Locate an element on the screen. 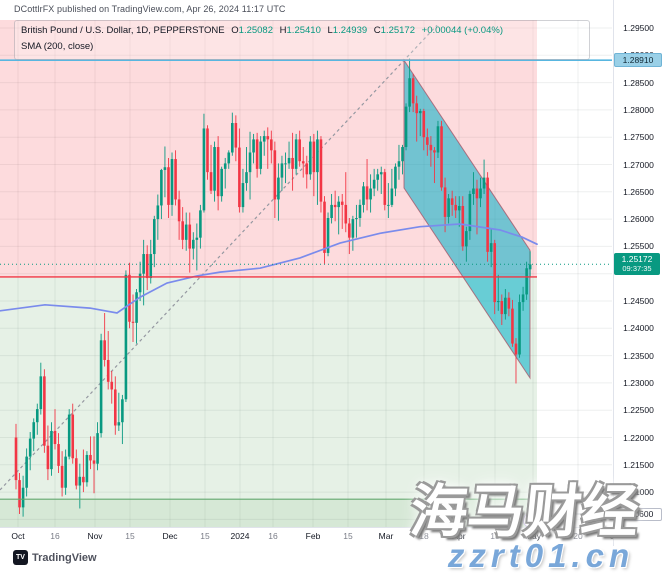 This screenshot has width=662, height=576. economic-event-icon: ⚡ is located at coordinates (531, 520).